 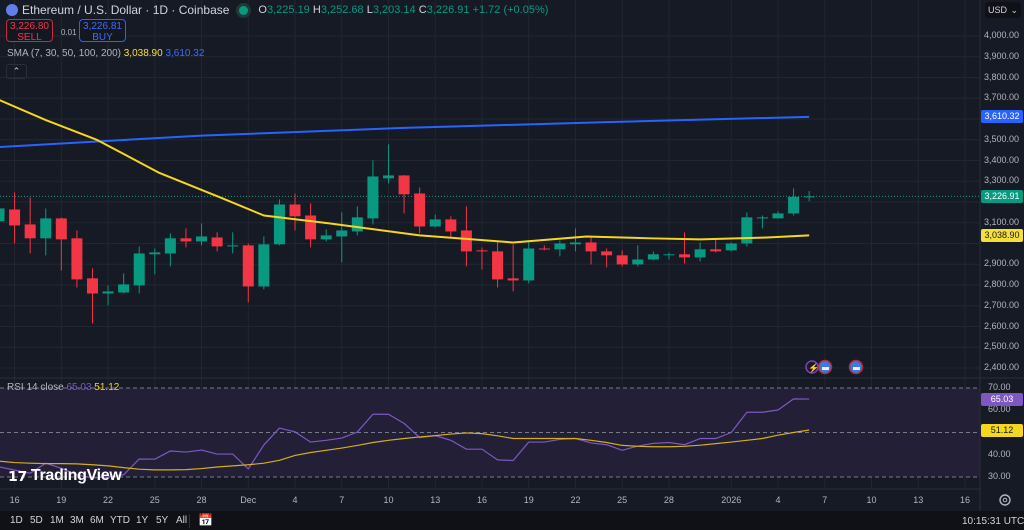 What do you see at coordinates (142, 520) in the screenshot?
I see `range-button-1y: 1Y` at bounding box center [142, 520].